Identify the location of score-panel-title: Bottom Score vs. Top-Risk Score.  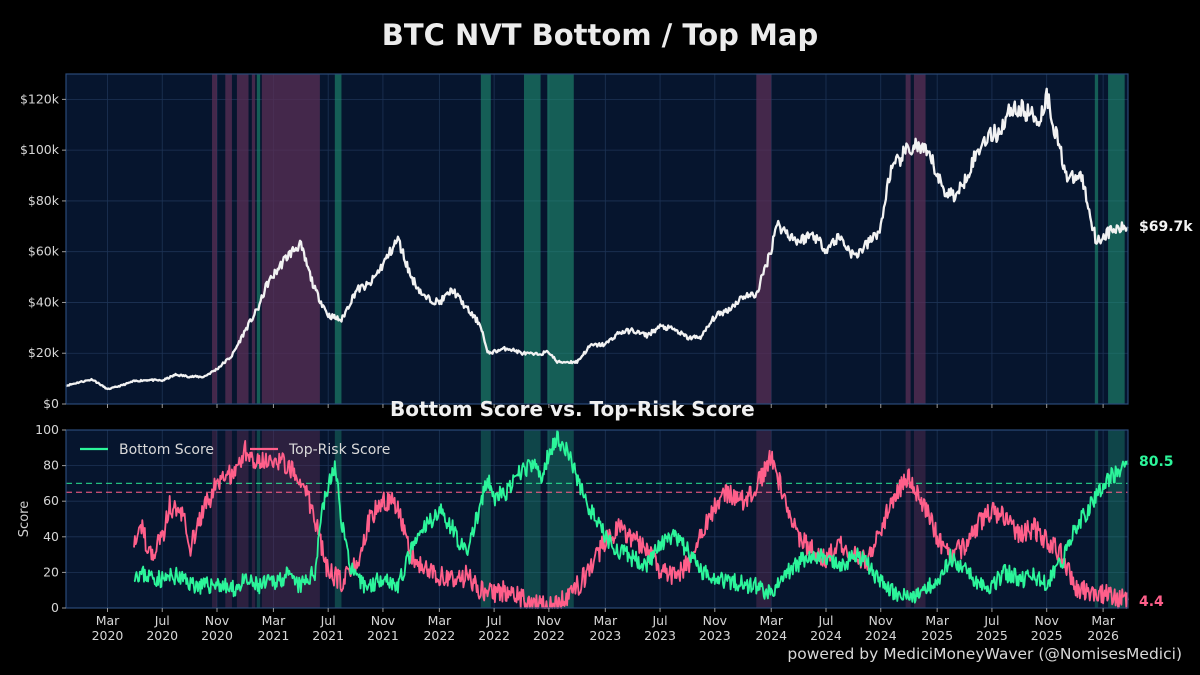
(572, 409).